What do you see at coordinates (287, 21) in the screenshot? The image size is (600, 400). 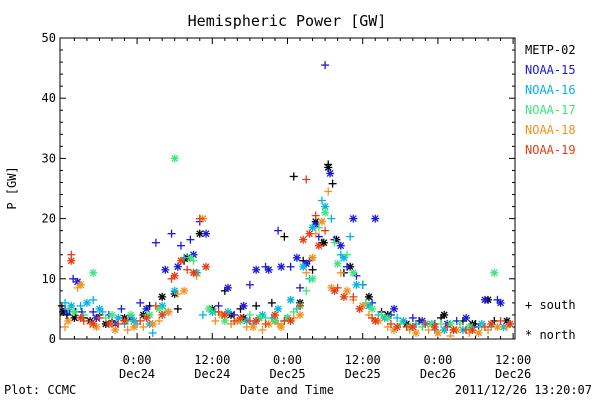 I see `chart-title: Hemispheric Power [GW]` at bounding box center [287, 21].